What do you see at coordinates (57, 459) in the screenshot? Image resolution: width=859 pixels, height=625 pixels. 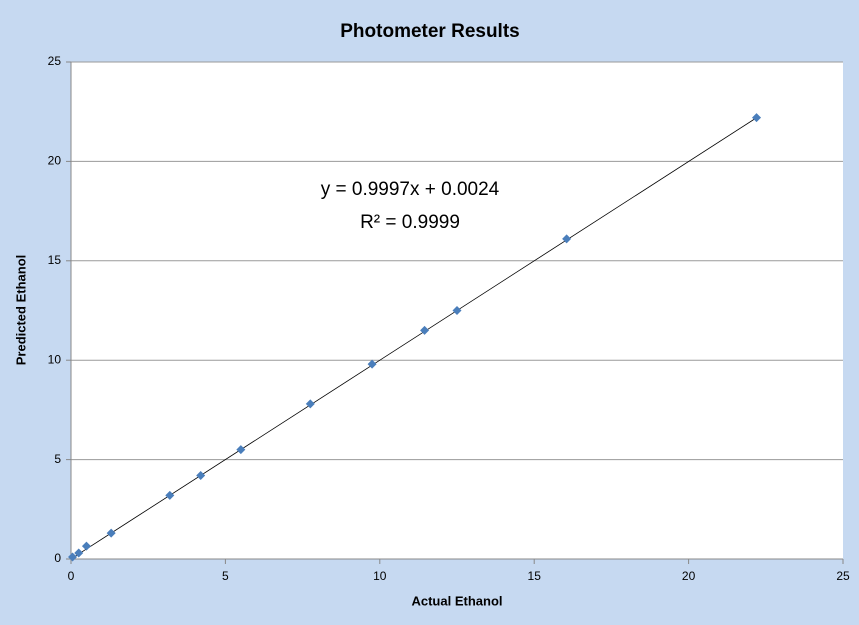 I see `y-tick-label: 5` at bounding box center [57, 459].